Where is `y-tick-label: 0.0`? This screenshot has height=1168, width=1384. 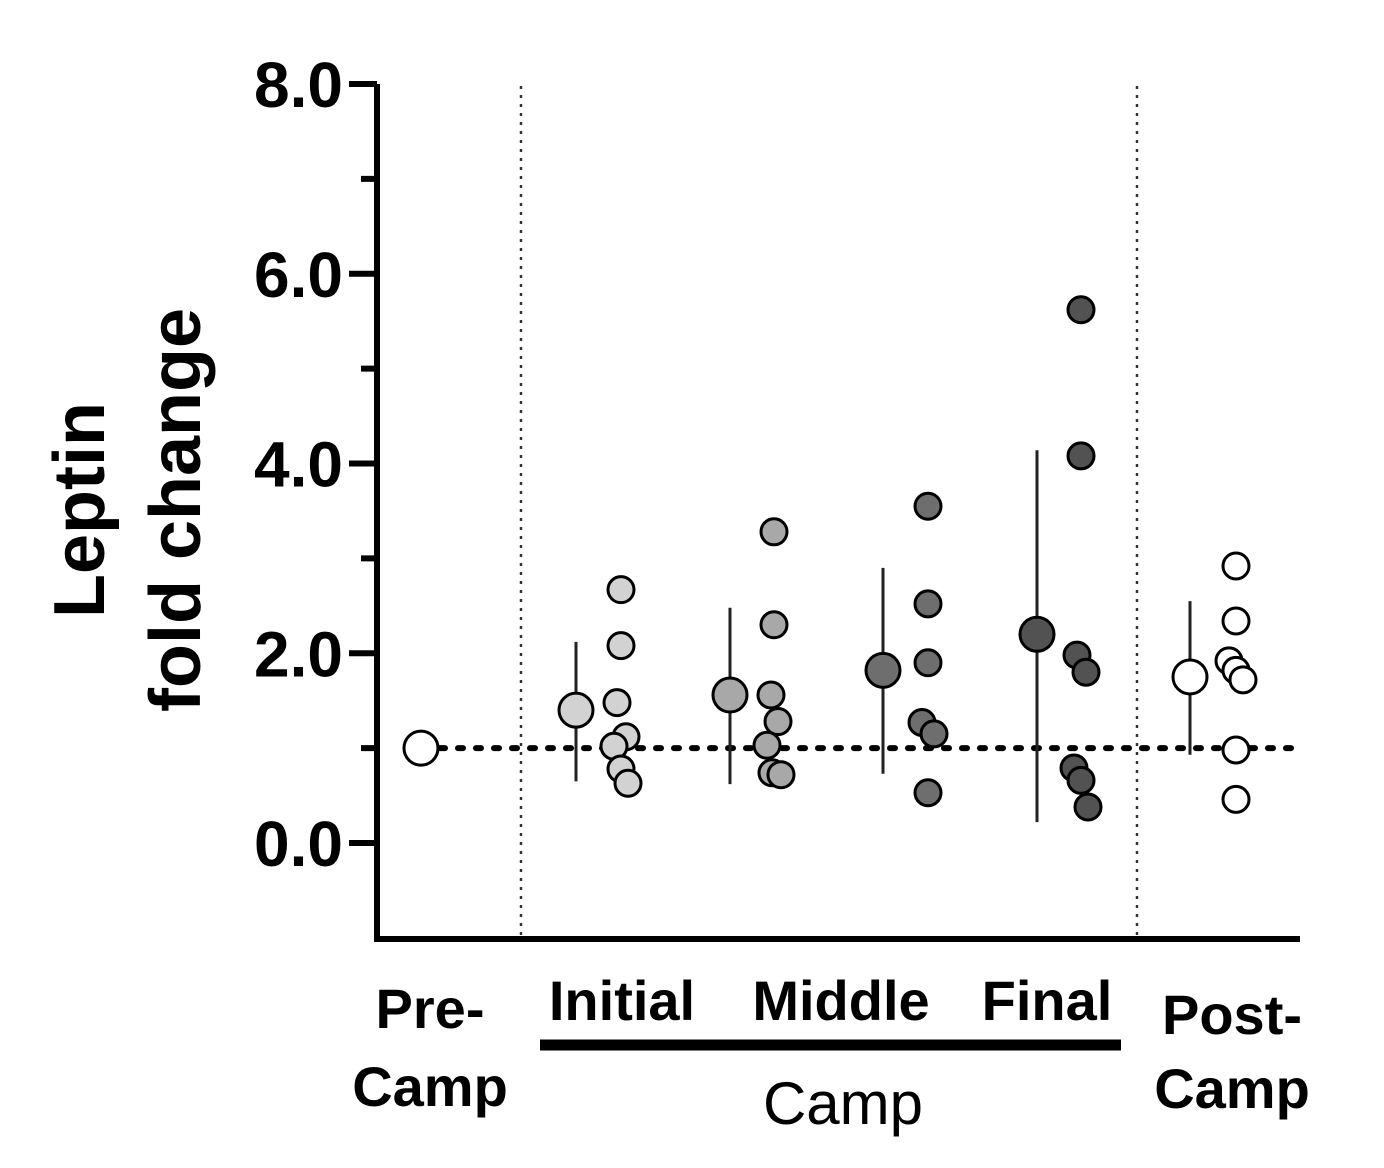 y-tick-label: 0.0 is located at coordinates (298, 844).